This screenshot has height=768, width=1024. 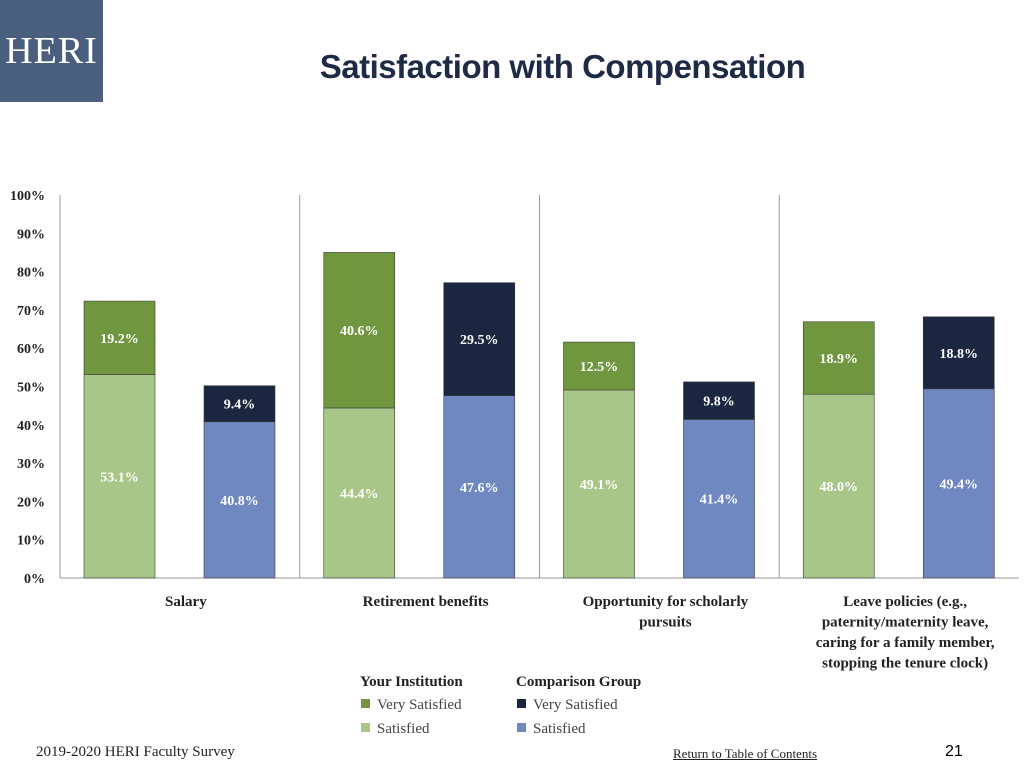 What do you see at coordinates (239, 501) in the screenshot?
I see `data-label-satisfied: 40.8%` at bounding box center [239, 501].